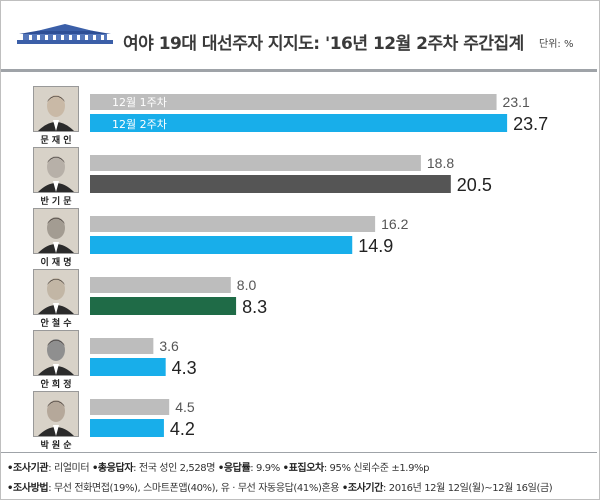  What do you see at coordinates (28, 468) in the screenshot?
I see `footer-label: •조사기관` at bounding box center [28, 468].